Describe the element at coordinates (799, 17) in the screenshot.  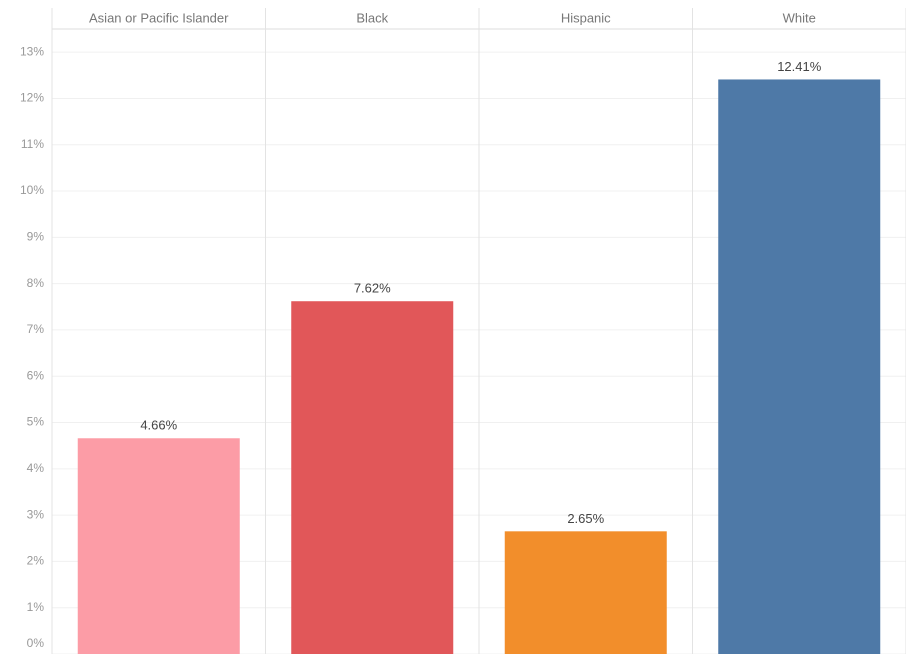
I see `category-label: White` at that location.